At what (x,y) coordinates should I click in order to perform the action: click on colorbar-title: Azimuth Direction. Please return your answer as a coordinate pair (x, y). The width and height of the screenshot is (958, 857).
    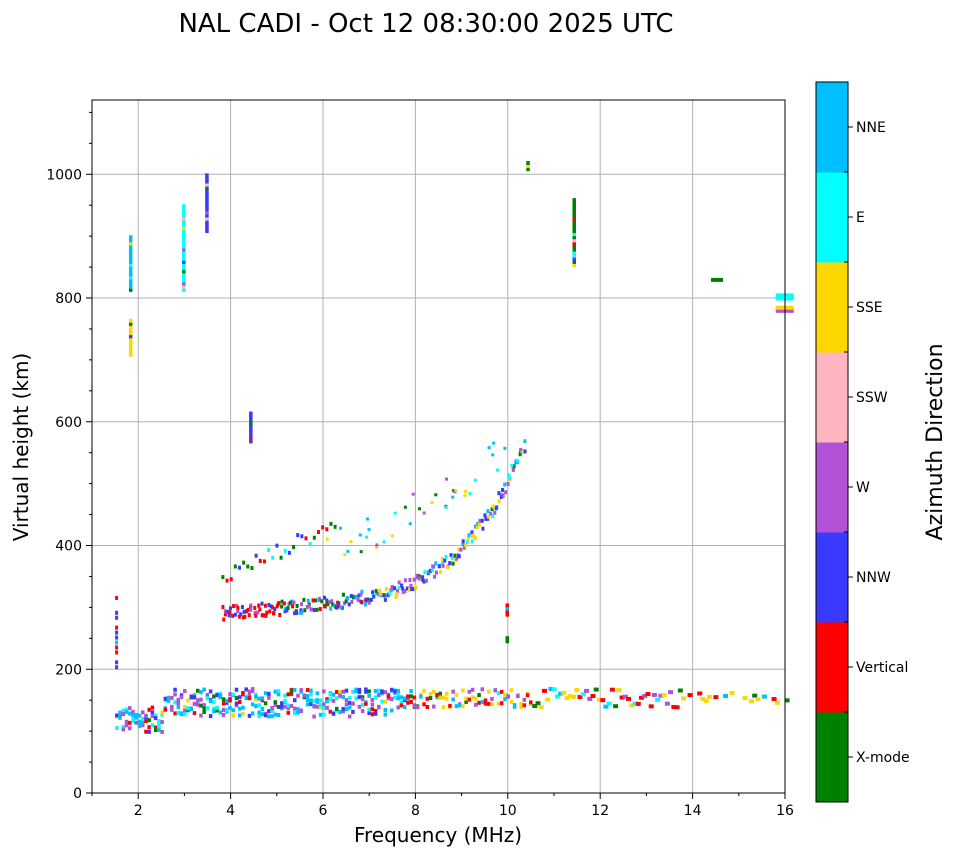
    Looking at the image, I should click on (935, 441).